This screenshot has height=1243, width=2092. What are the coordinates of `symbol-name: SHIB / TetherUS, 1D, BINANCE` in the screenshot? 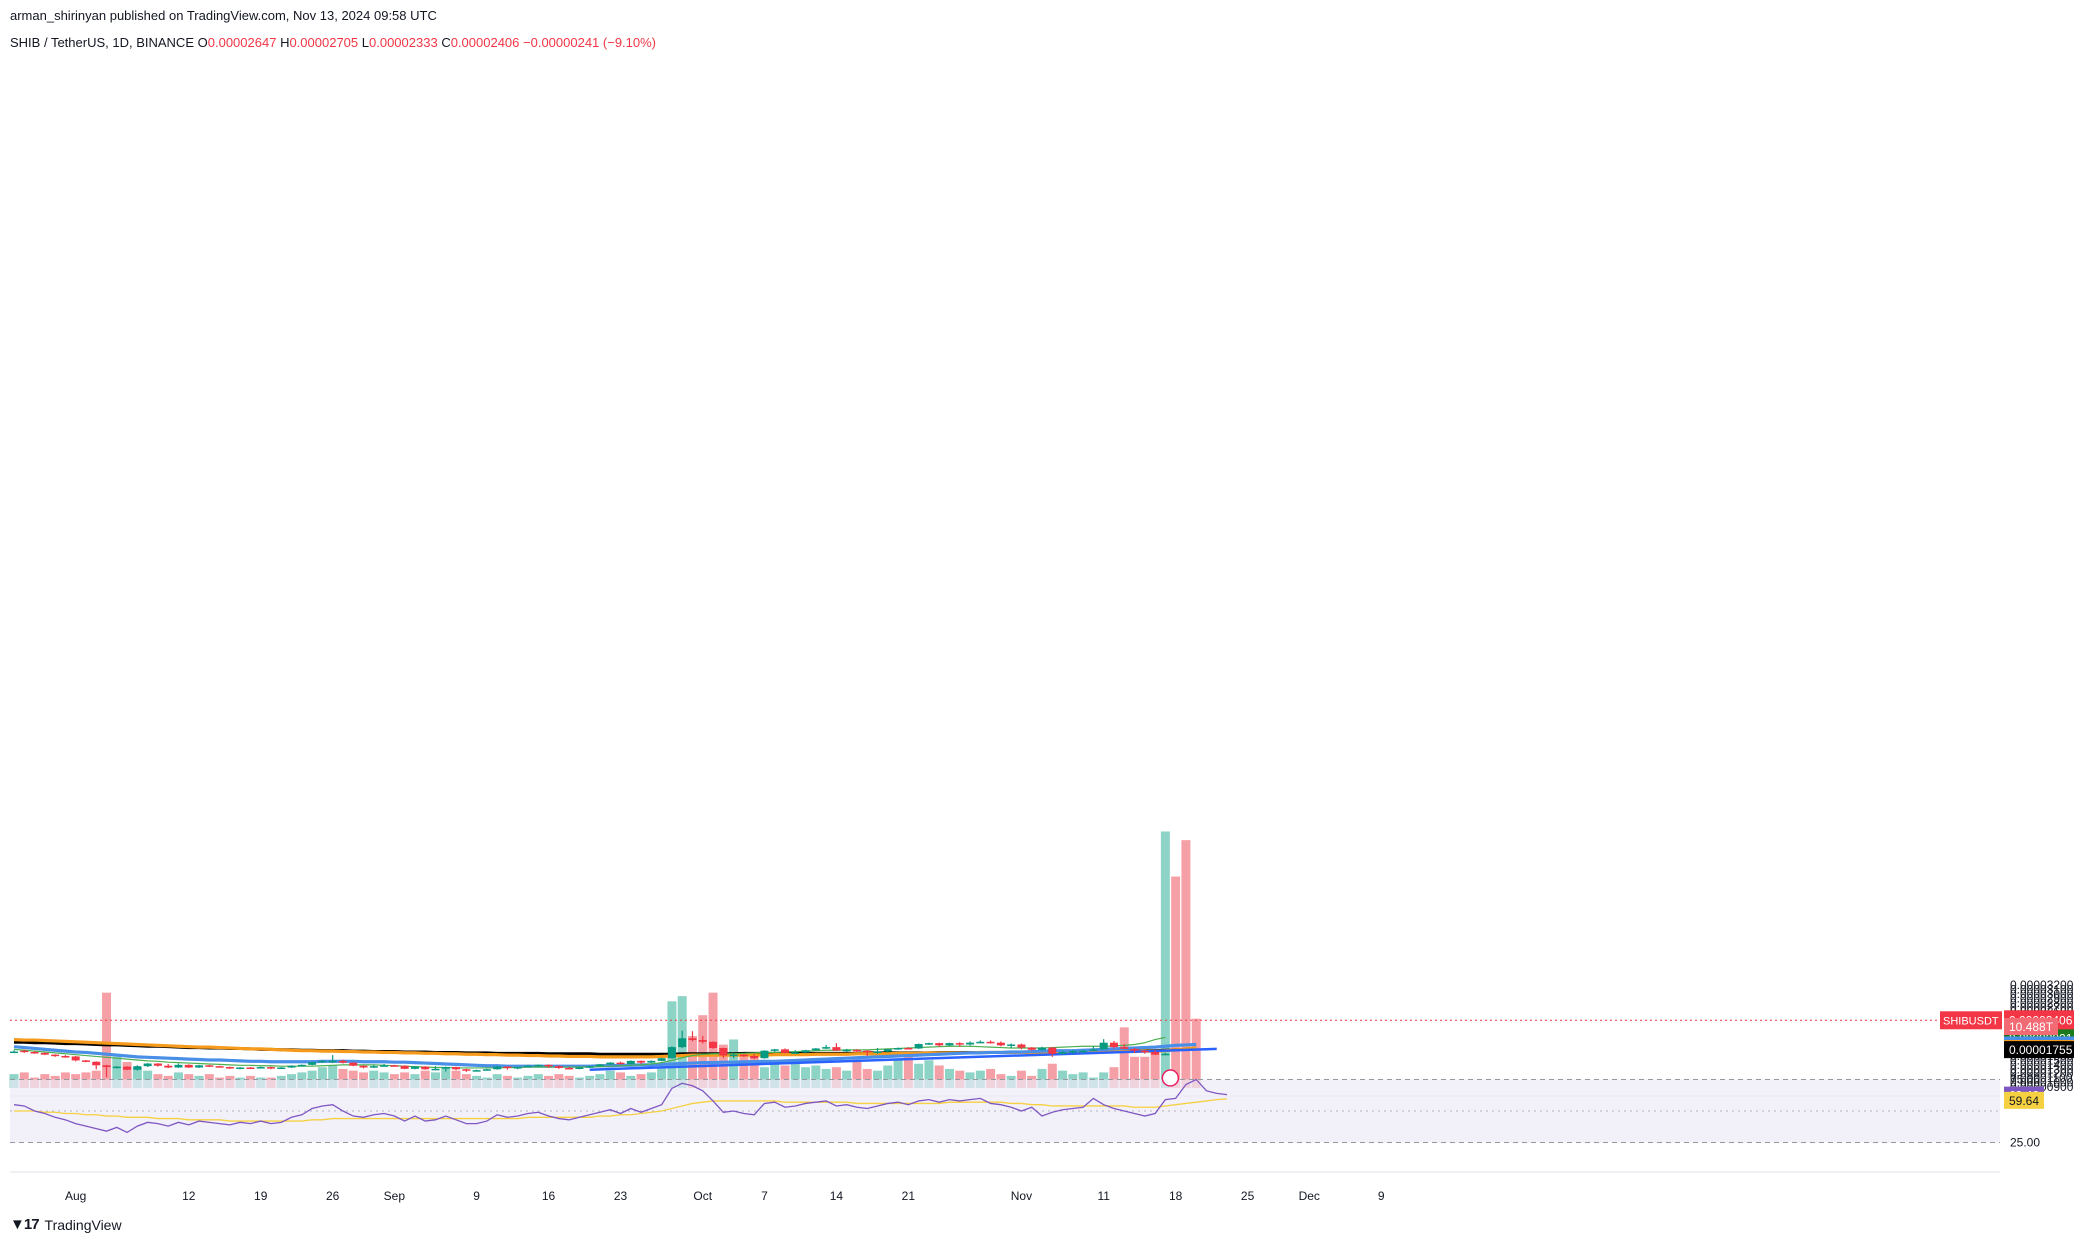 It's located at (102, 42).